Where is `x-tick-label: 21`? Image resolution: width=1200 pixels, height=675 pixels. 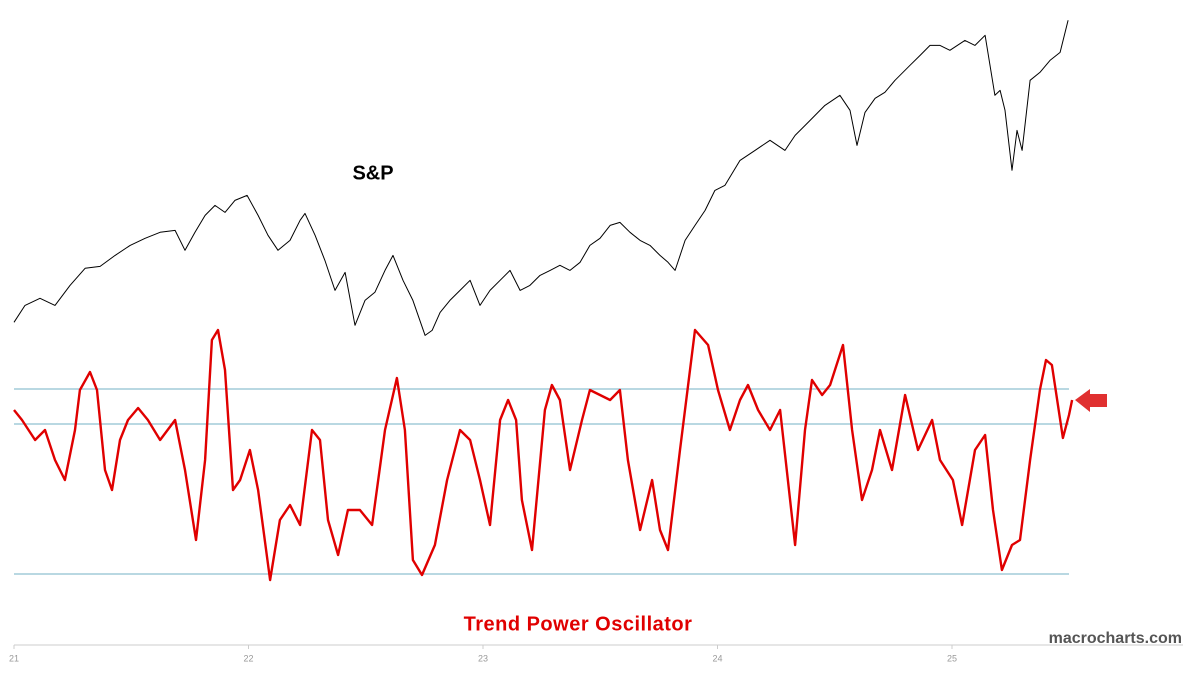
x-tick-label: 21 is located at coordinates (14, 658).